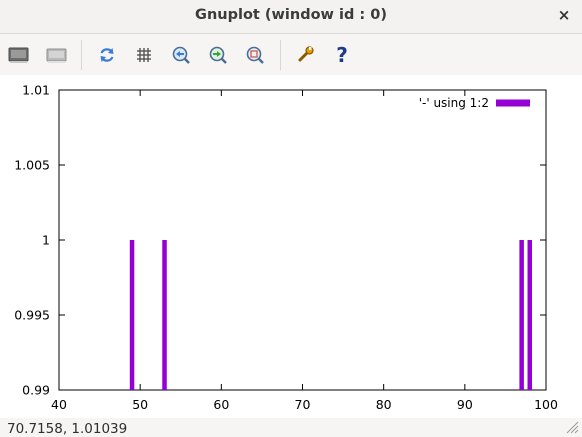  What do you see at coordinates (32, 315) in the screenshot?
I see `y-tick-label: 0.995` at bounding box center [32, 315].